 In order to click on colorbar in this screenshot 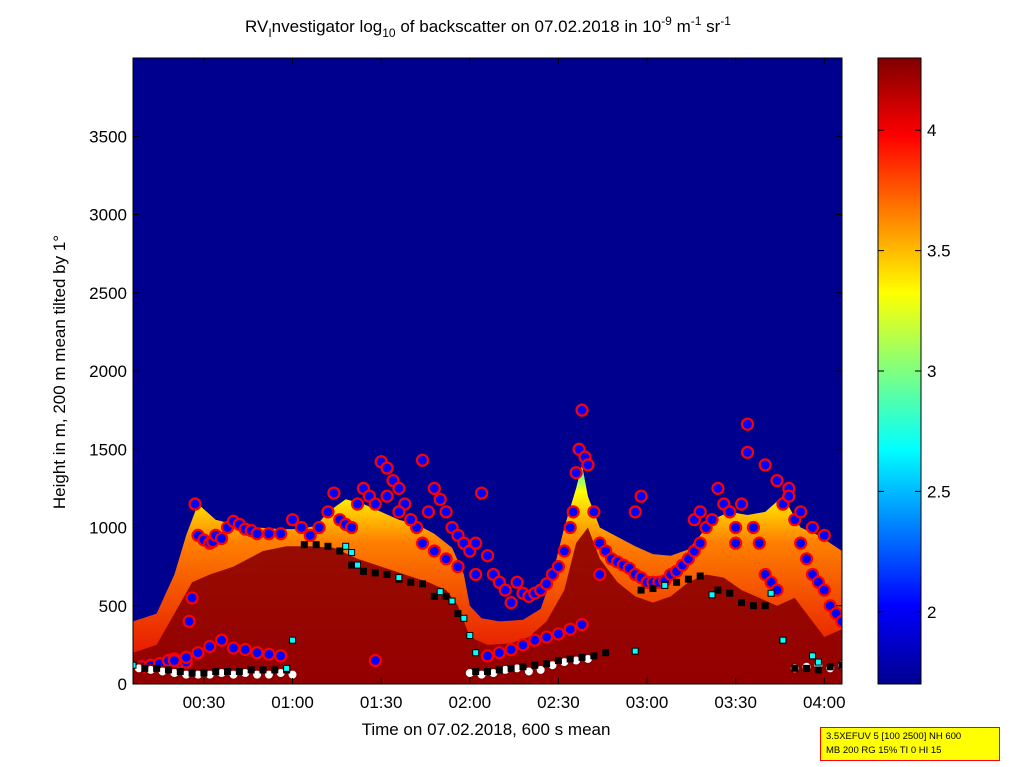, I will do `click(899, 371)`.